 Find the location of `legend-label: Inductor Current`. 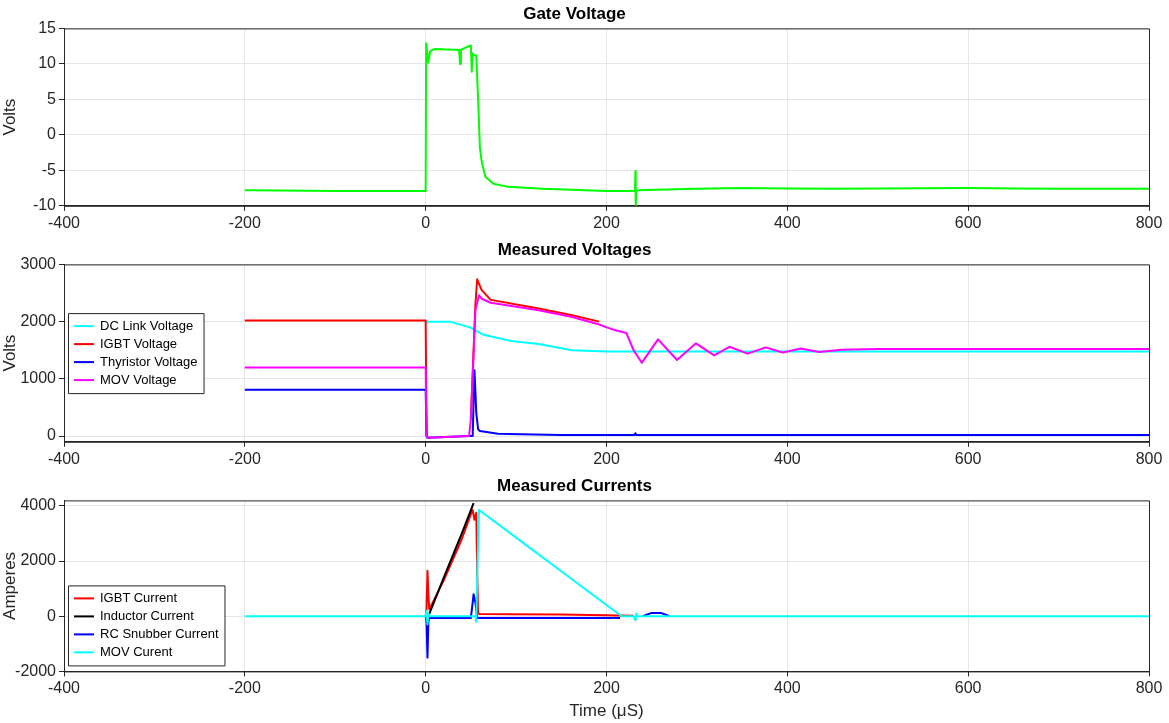

legend-label: Inductor Current is located at coordinates (147, 615).